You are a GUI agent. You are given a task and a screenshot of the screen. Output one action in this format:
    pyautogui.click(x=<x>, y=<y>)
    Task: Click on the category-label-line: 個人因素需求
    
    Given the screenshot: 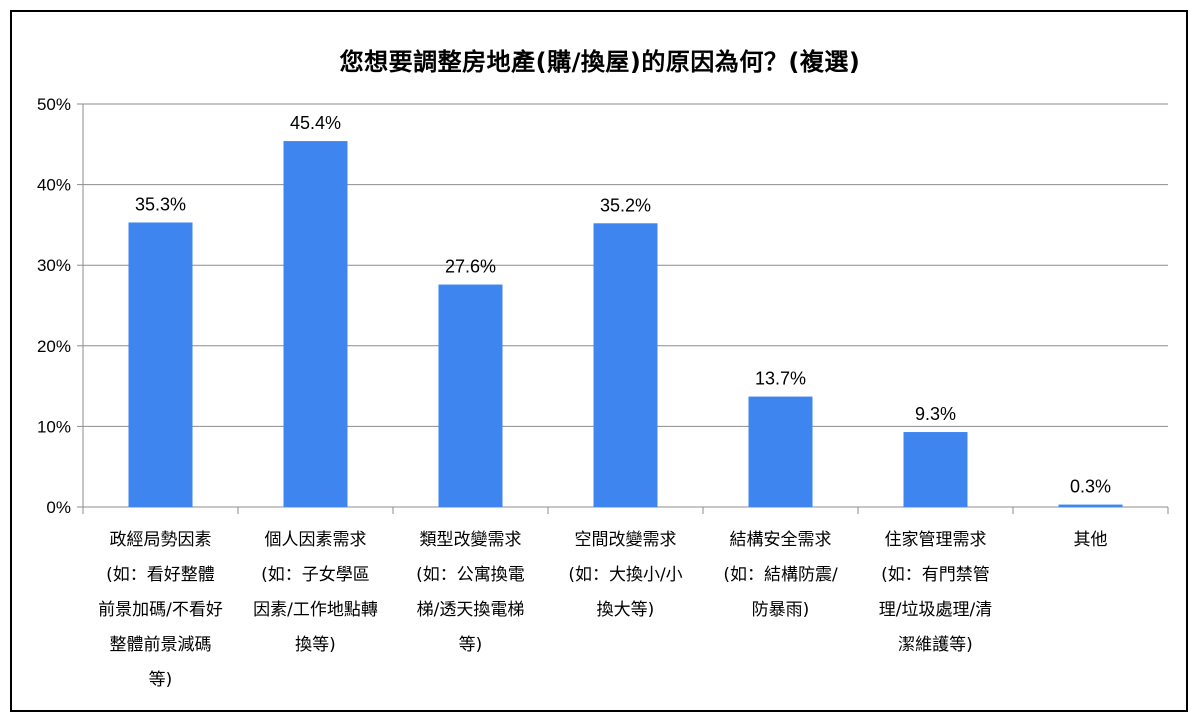 What is the action you would take?
    pyautogui.click(x=316, y=540)
    